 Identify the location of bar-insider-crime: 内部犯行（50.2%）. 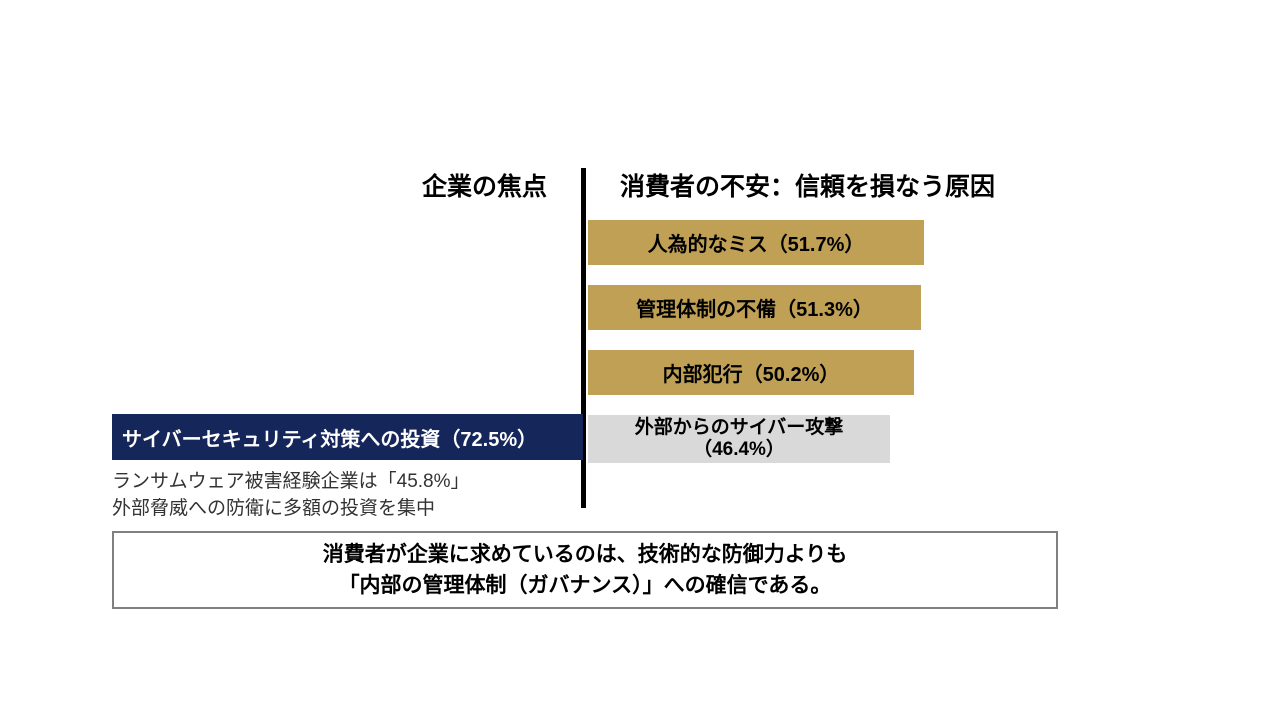
(751, 372).